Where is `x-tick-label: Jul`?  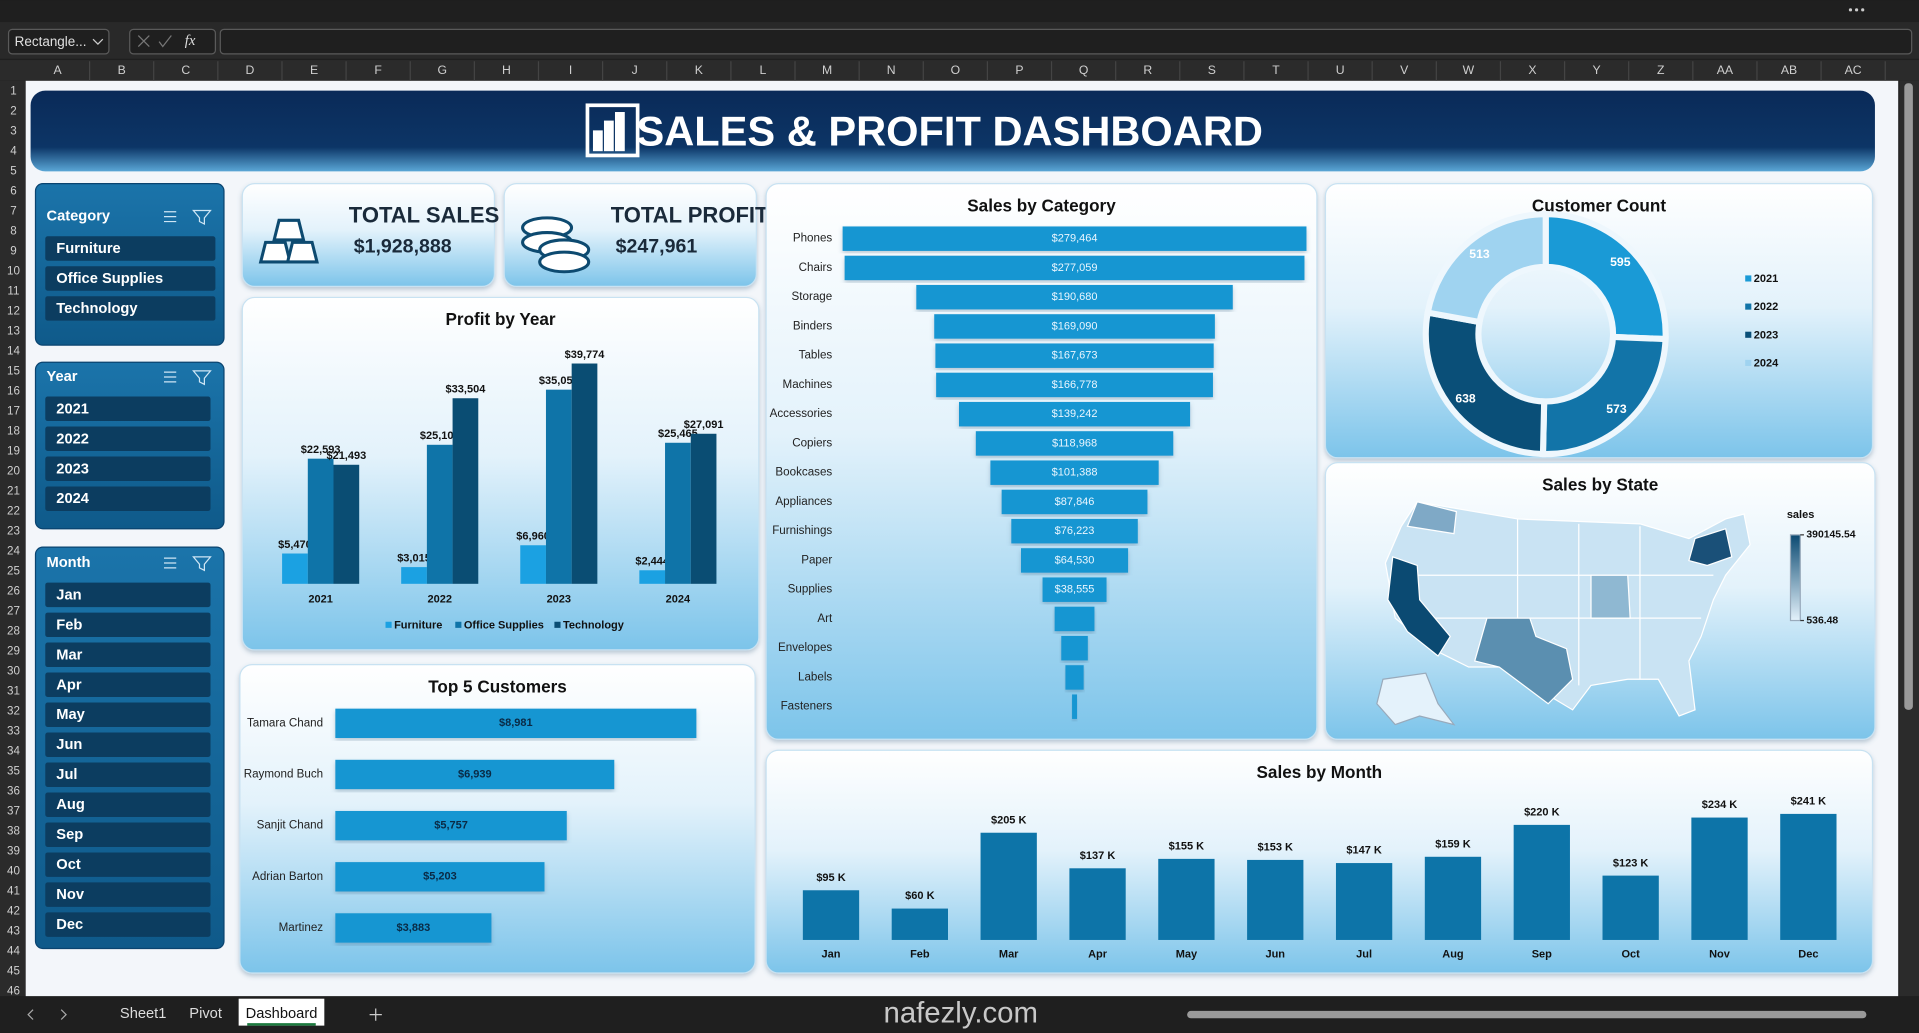
x-tick-label: Jul is located at coordinates (1364, 955).